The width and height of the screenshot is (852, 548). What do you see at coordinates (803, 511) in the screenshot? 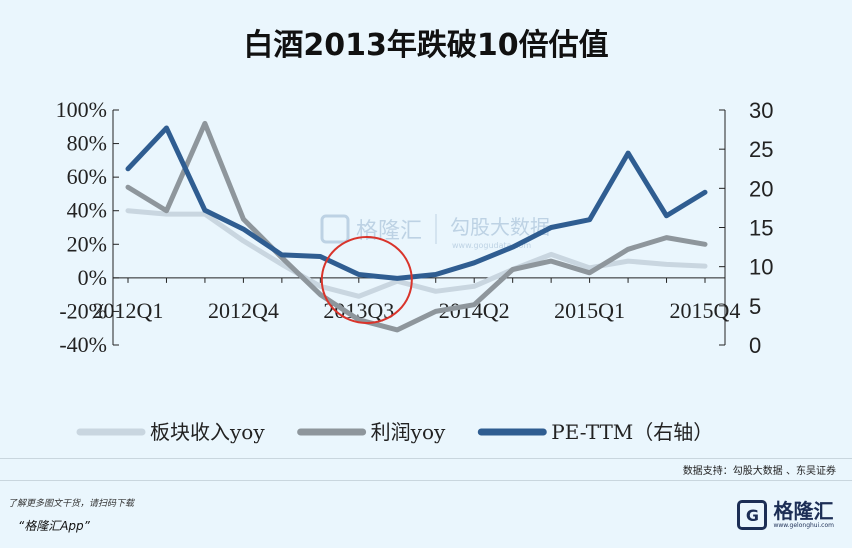
I see `brand-name: 格隆汇` at bounding box center [803, 511].